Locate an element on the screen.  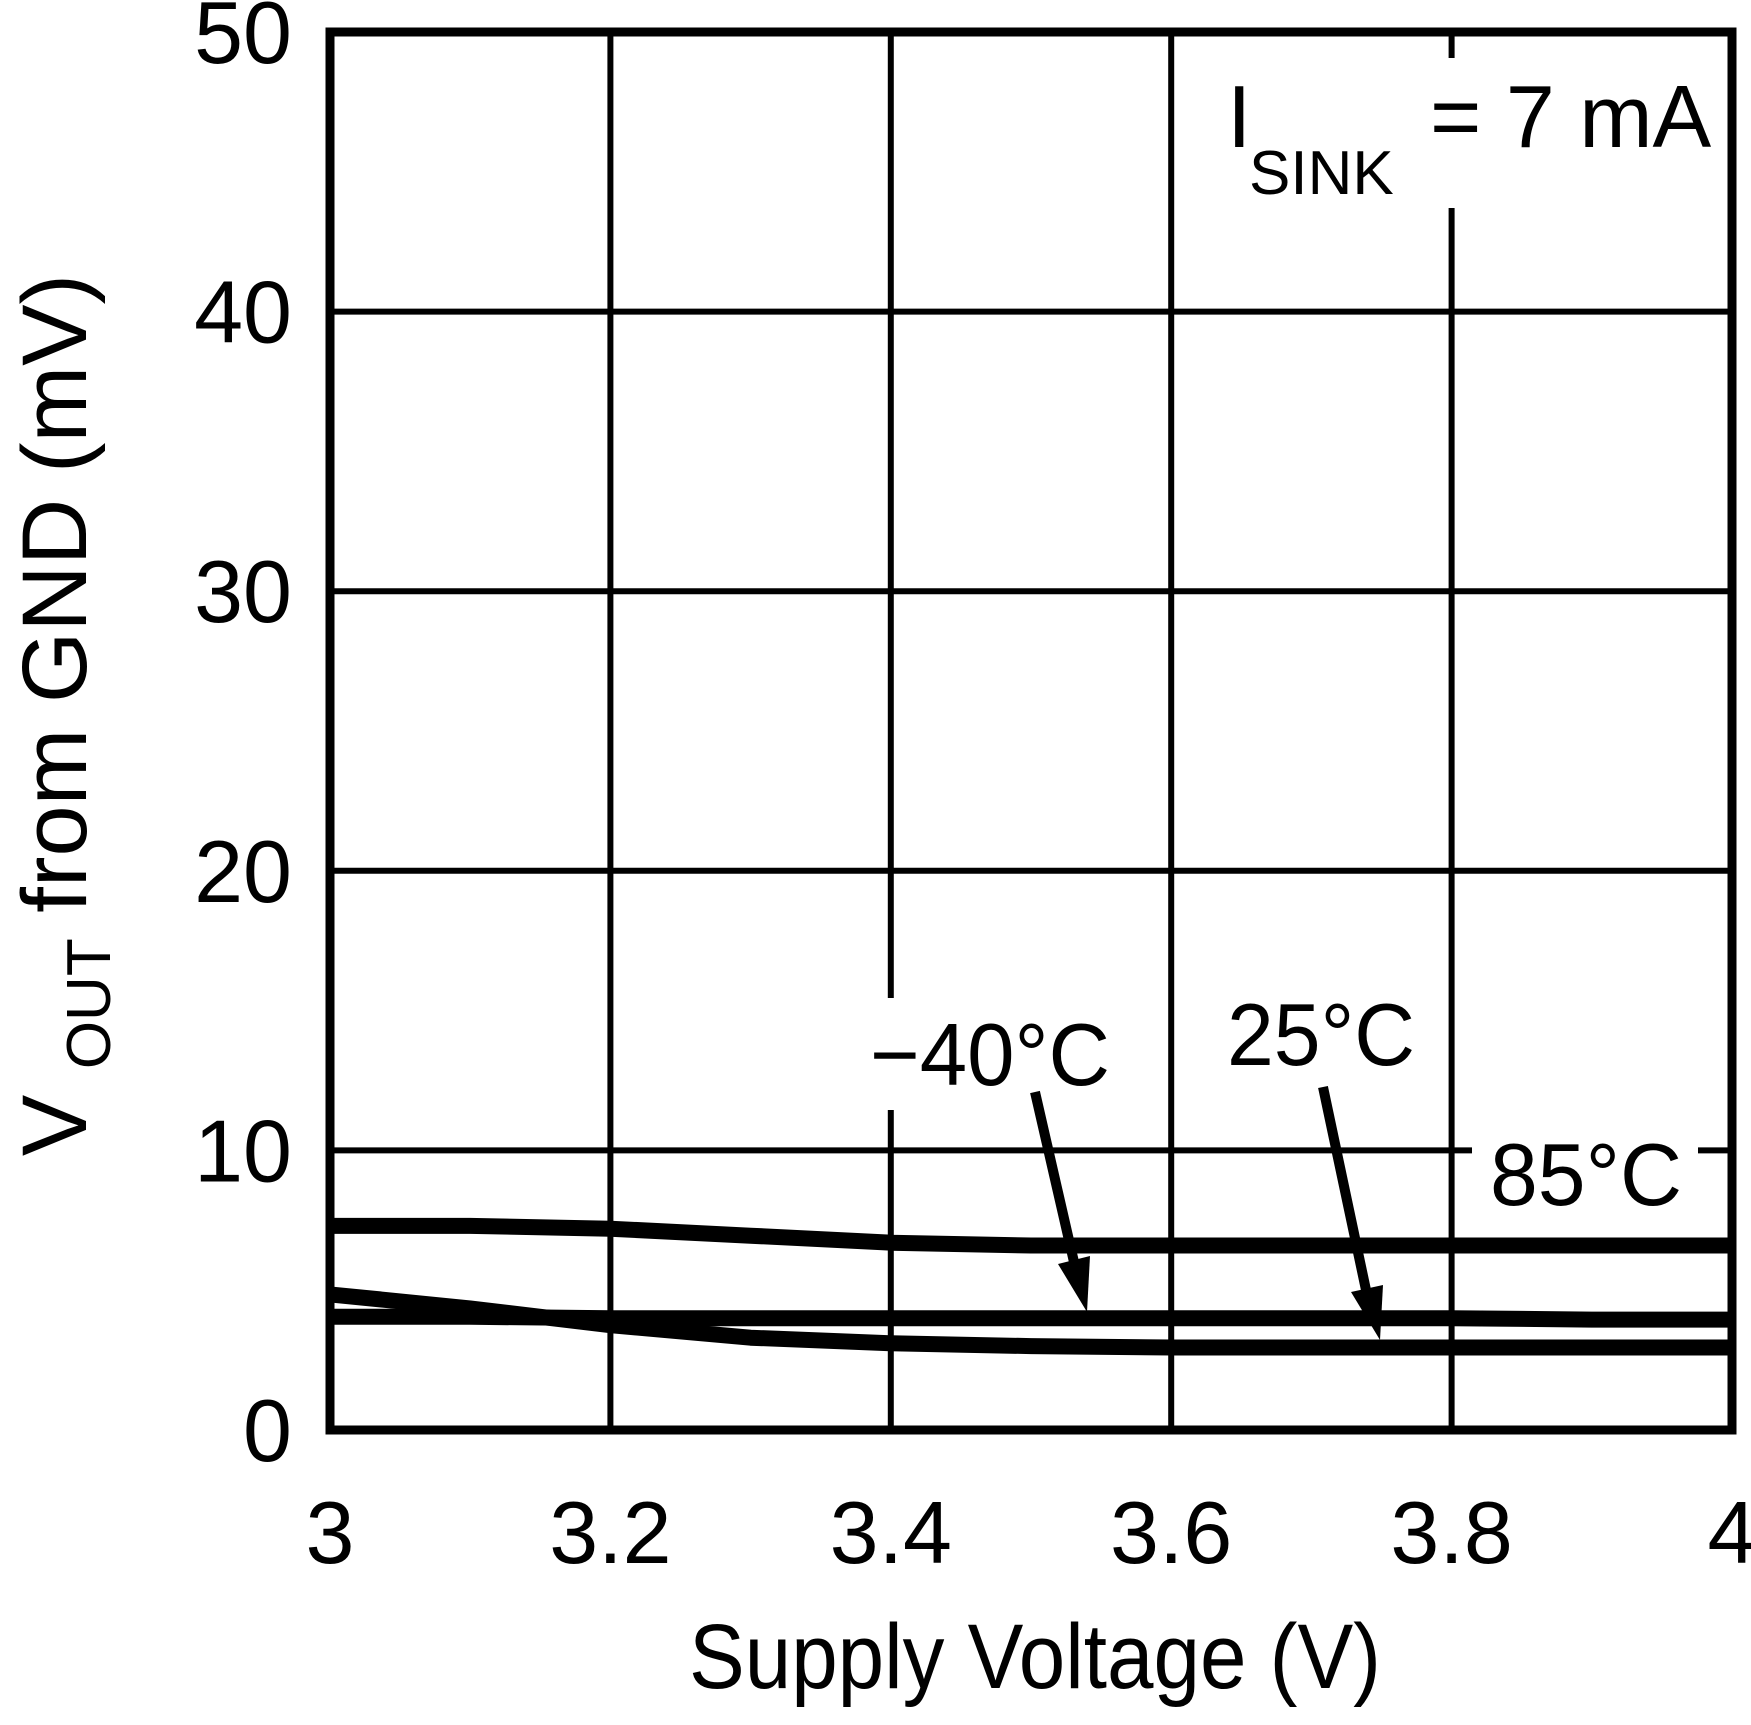
curve-label-minus40: −40°C is located at coordinates (990, 1054).